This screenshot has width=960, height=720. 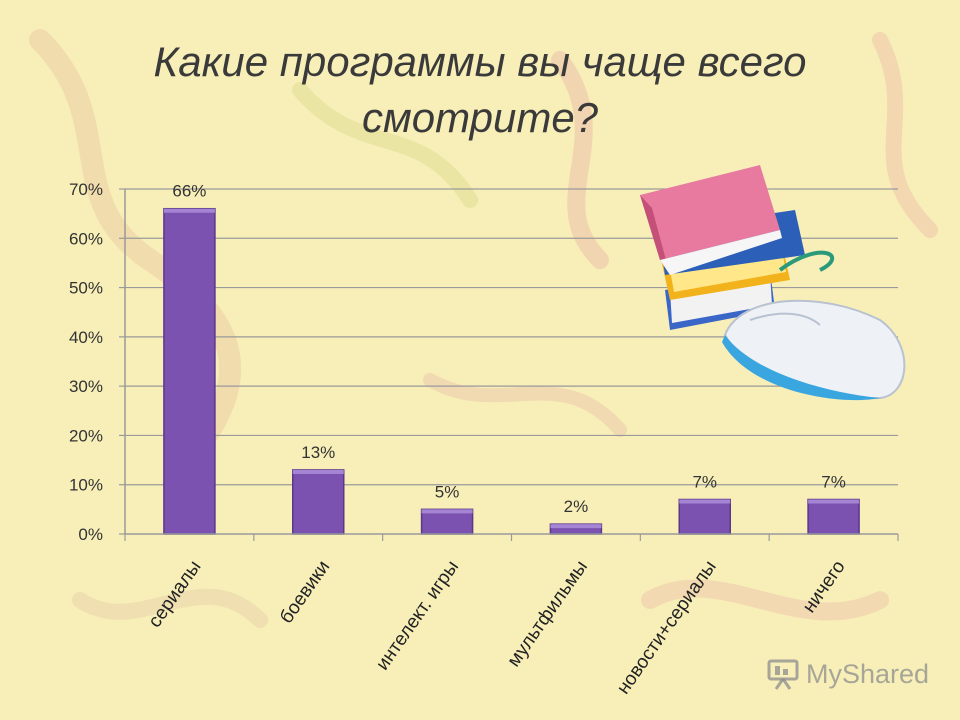 I want to click on y-tick-label: 30%, so click(x=86, y=386).